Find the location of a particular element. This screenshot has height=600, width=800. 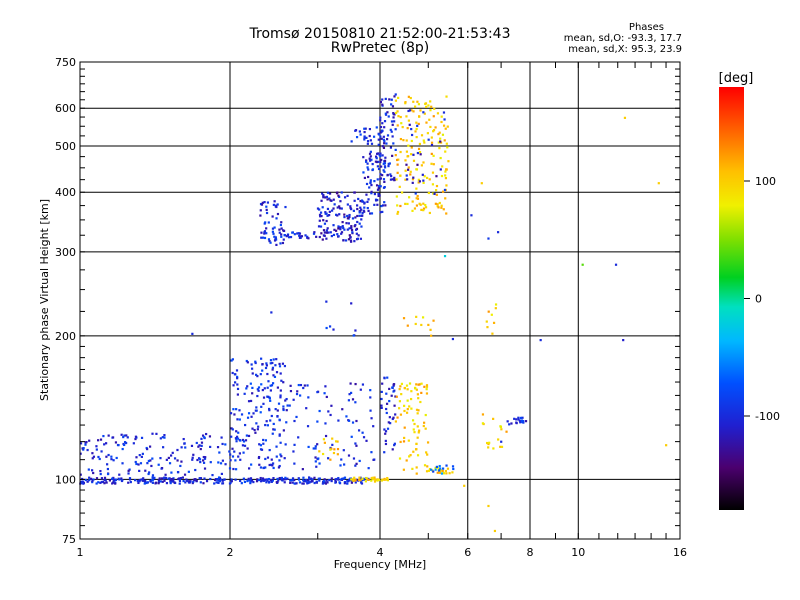

x-tick-label: 6 is located at coordinates (467, 552).